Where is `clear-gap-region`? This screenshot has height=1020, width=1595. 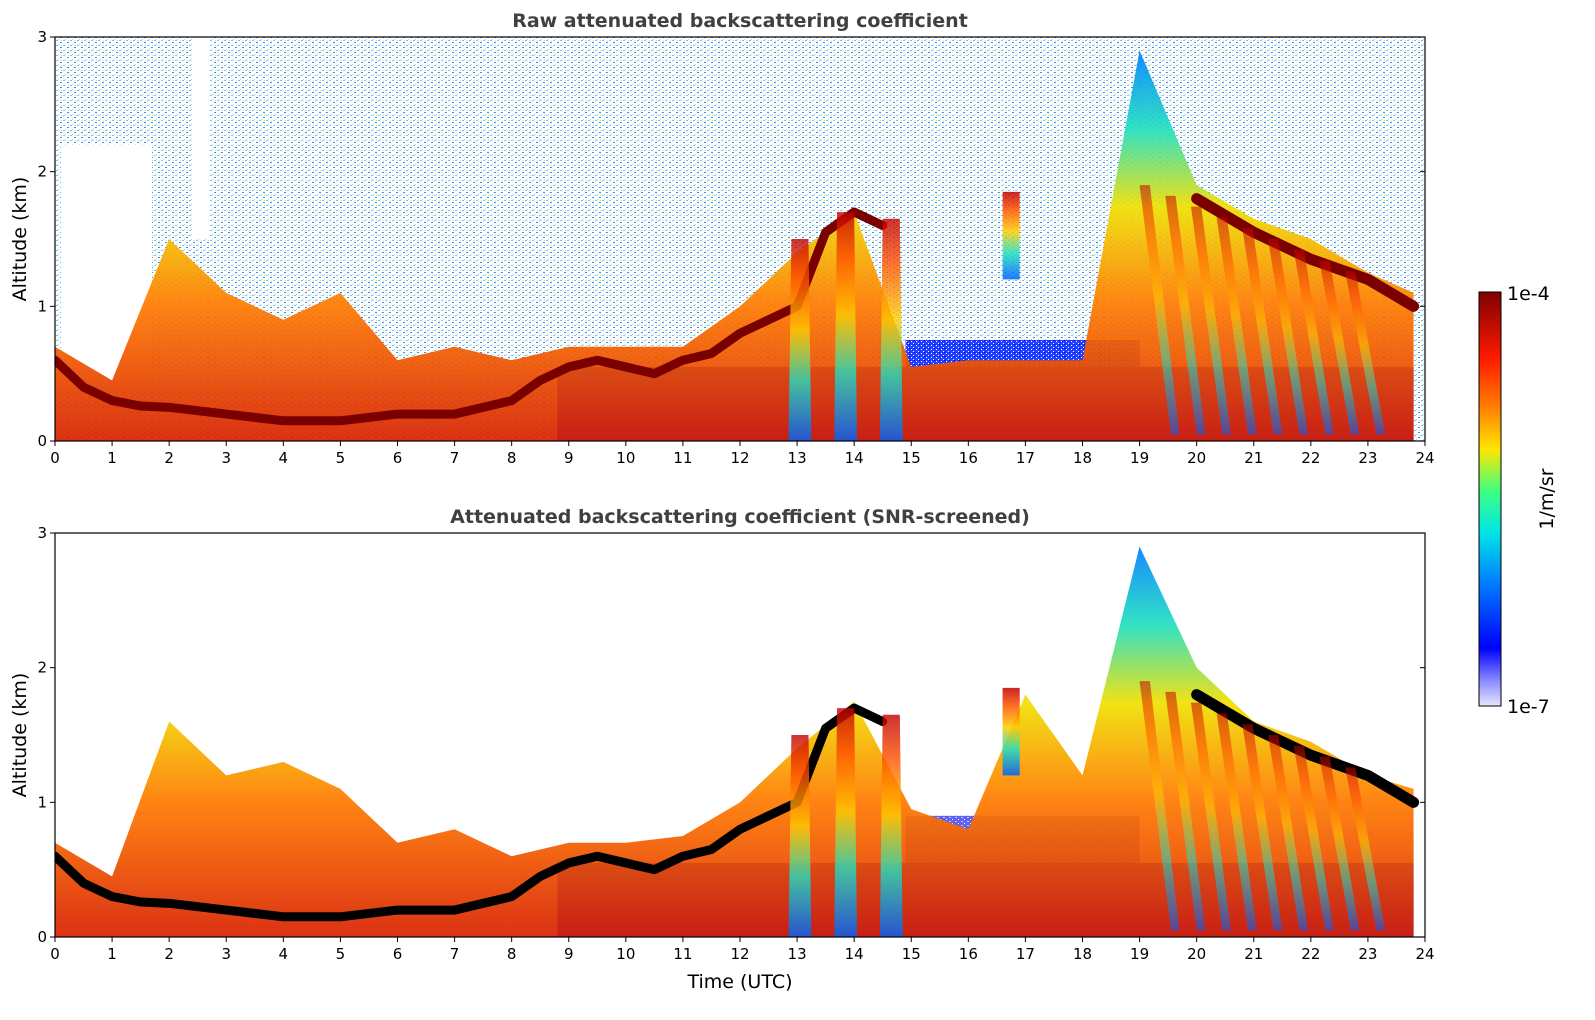
clear-gap-region is located at coordinates (201, 138).